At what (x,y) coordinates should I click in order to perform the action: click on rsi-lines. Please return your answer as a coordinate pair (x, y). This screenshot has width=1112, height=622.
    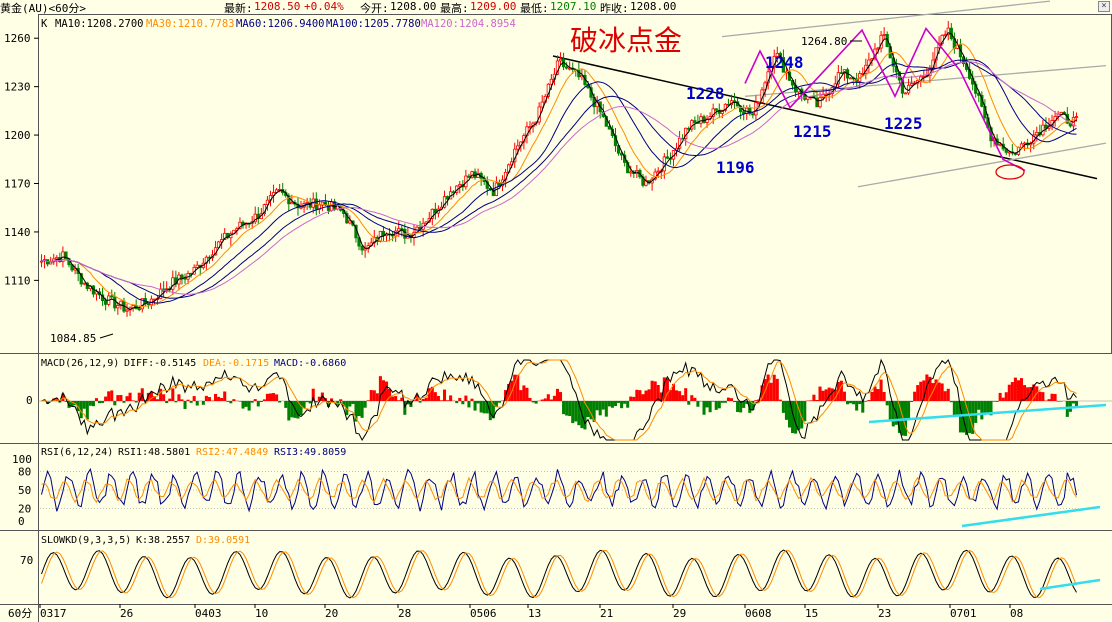
    Looking at the image, I should click on (559, 490).